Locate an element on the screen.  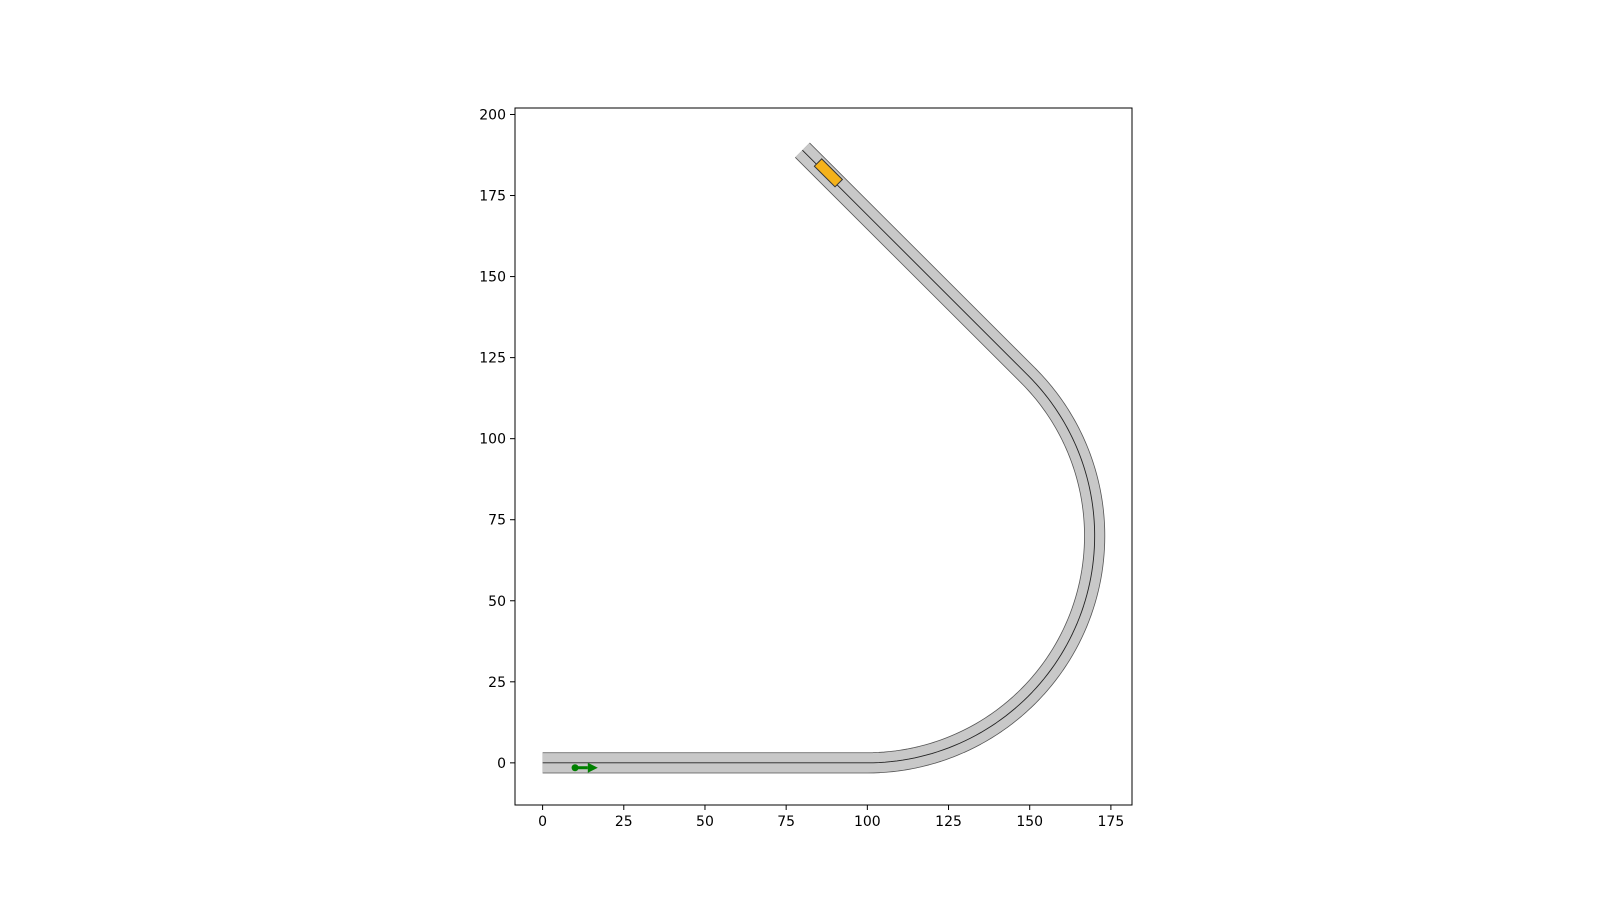
y-axis: 0 25 50 75 100 125 150 175 200 is located at coordinates (497, 439).